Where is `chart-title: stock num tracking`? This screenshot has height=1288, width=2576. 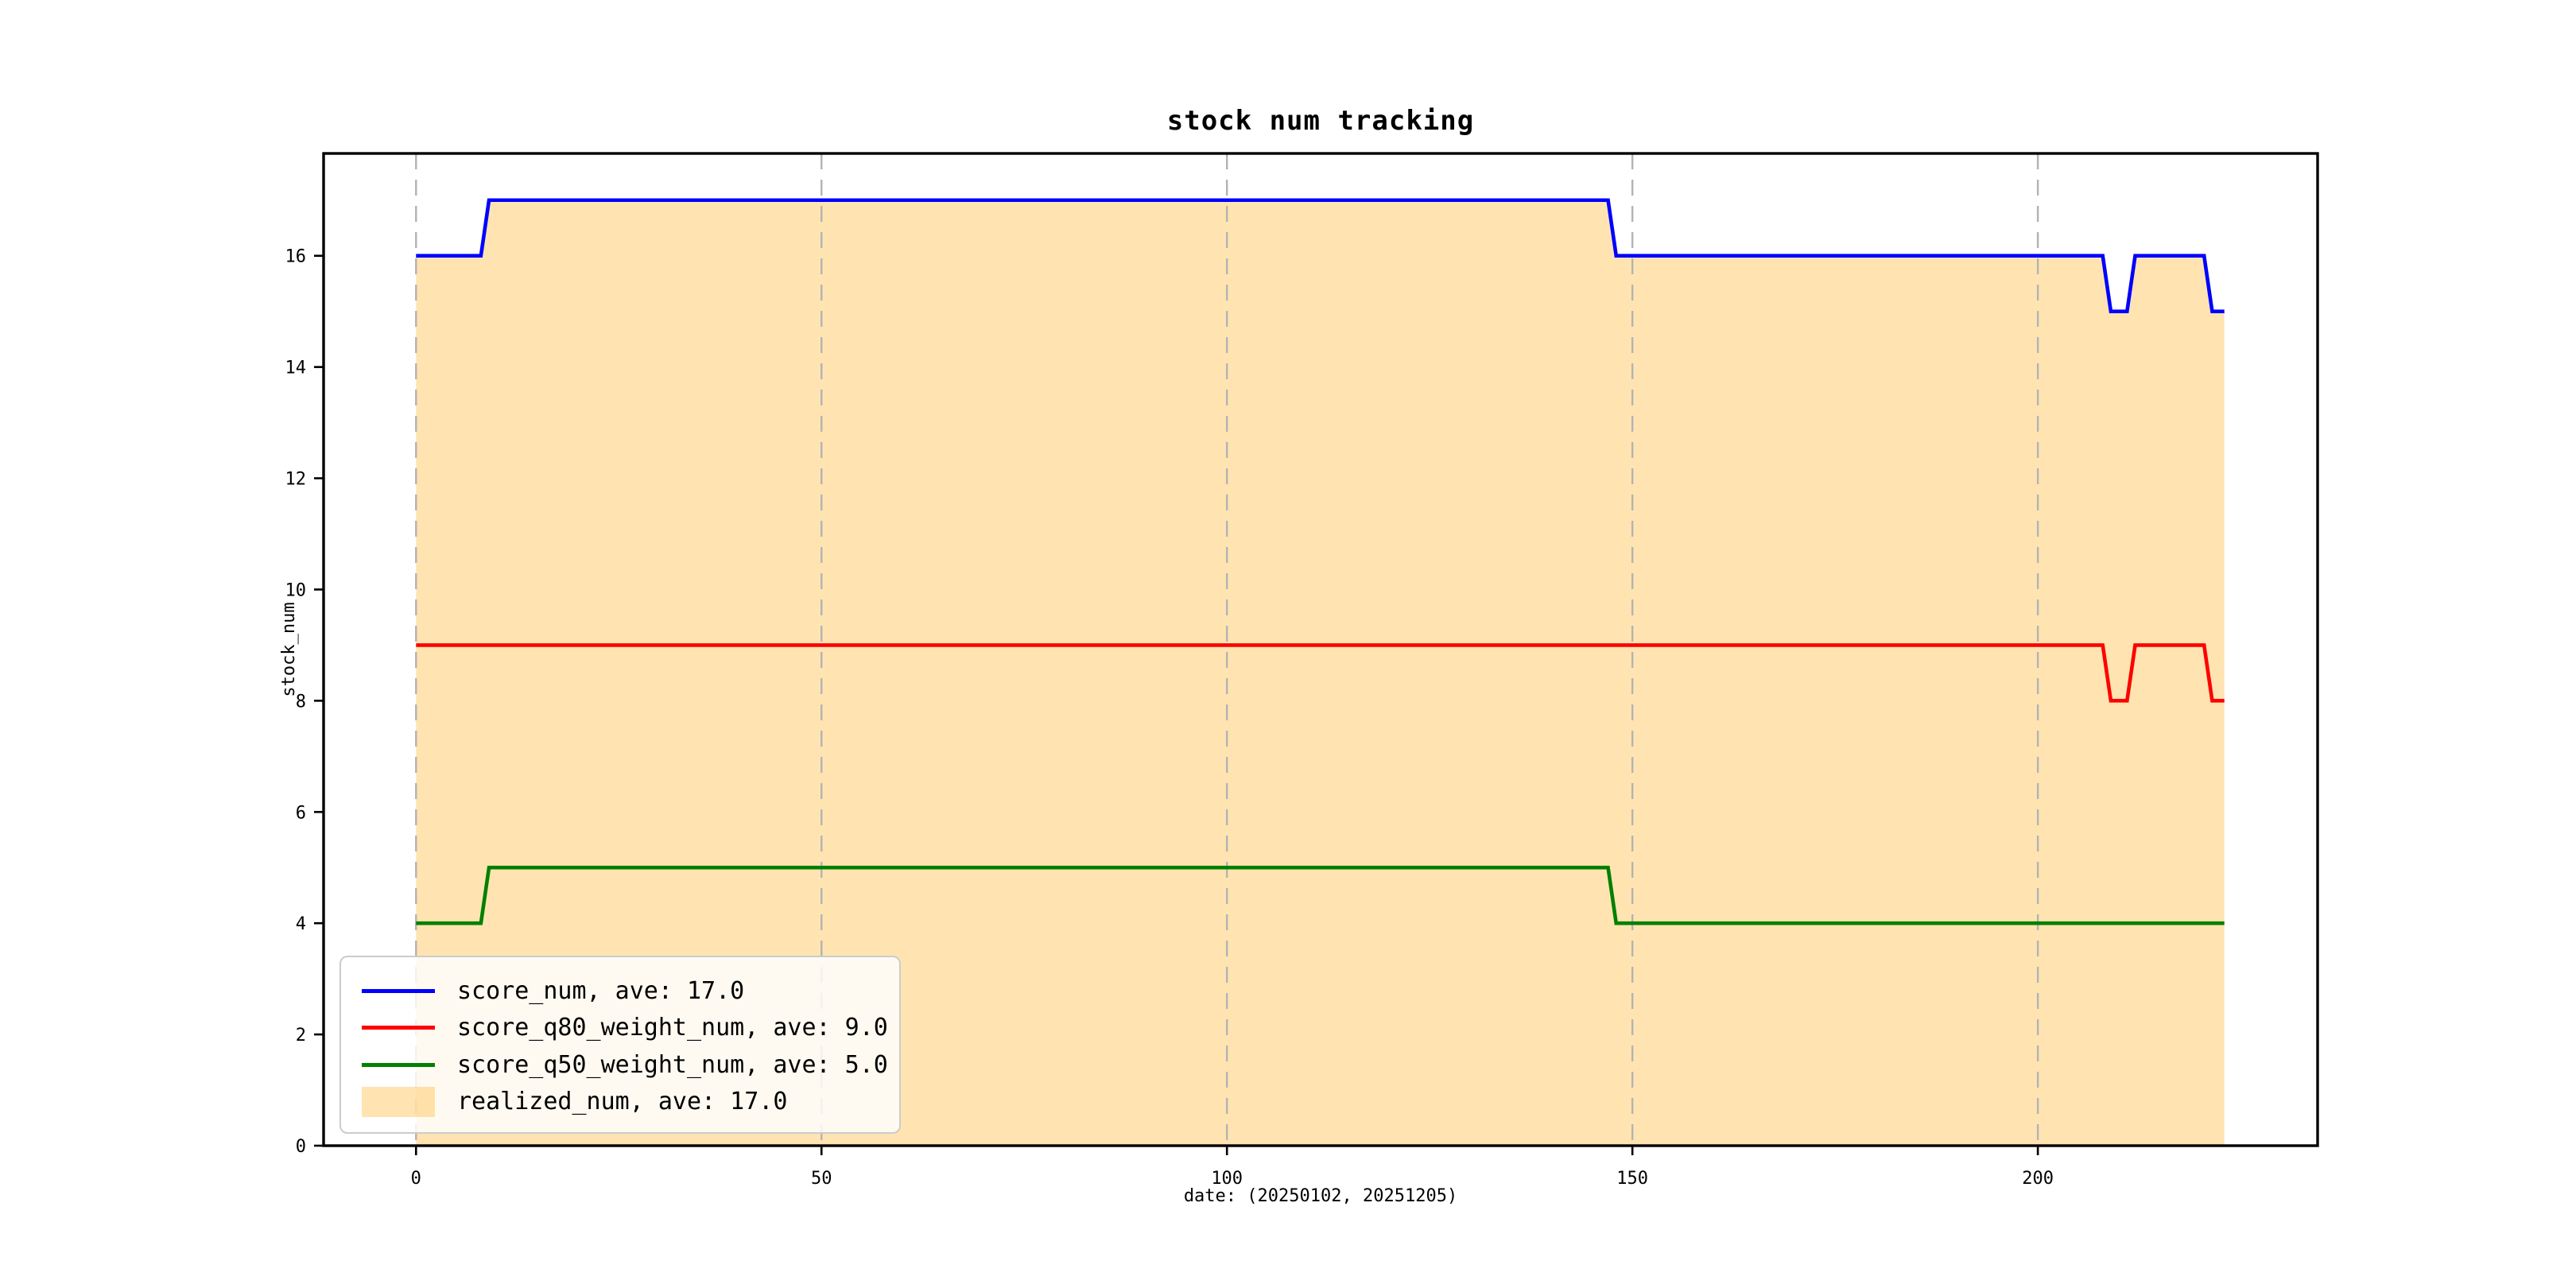 chart-title: stock num tracking is located at coordinates (1321, 121).